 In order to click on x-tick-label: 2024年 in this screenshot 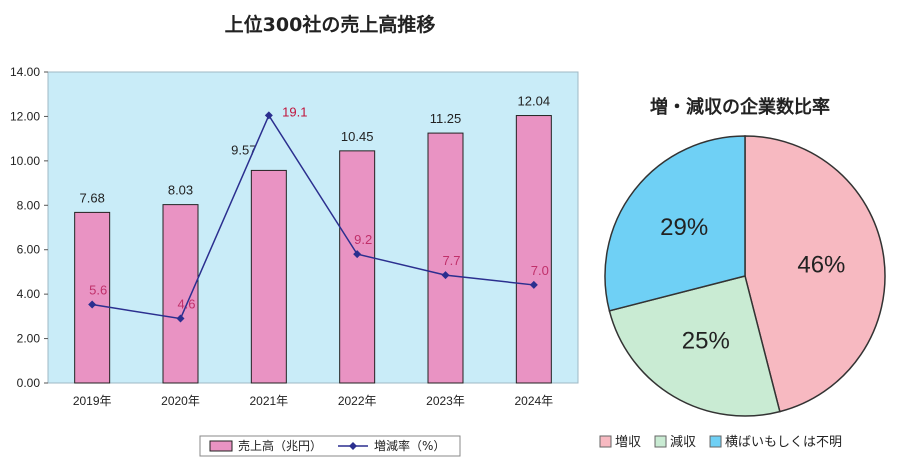, I will do `click(533, 401)`.